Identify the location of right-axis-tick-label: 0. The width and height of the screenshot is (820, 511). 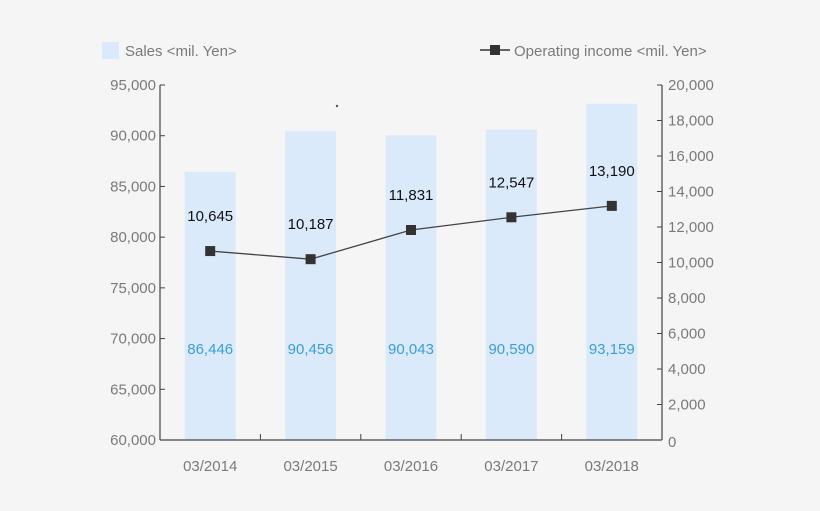
(672, 442).